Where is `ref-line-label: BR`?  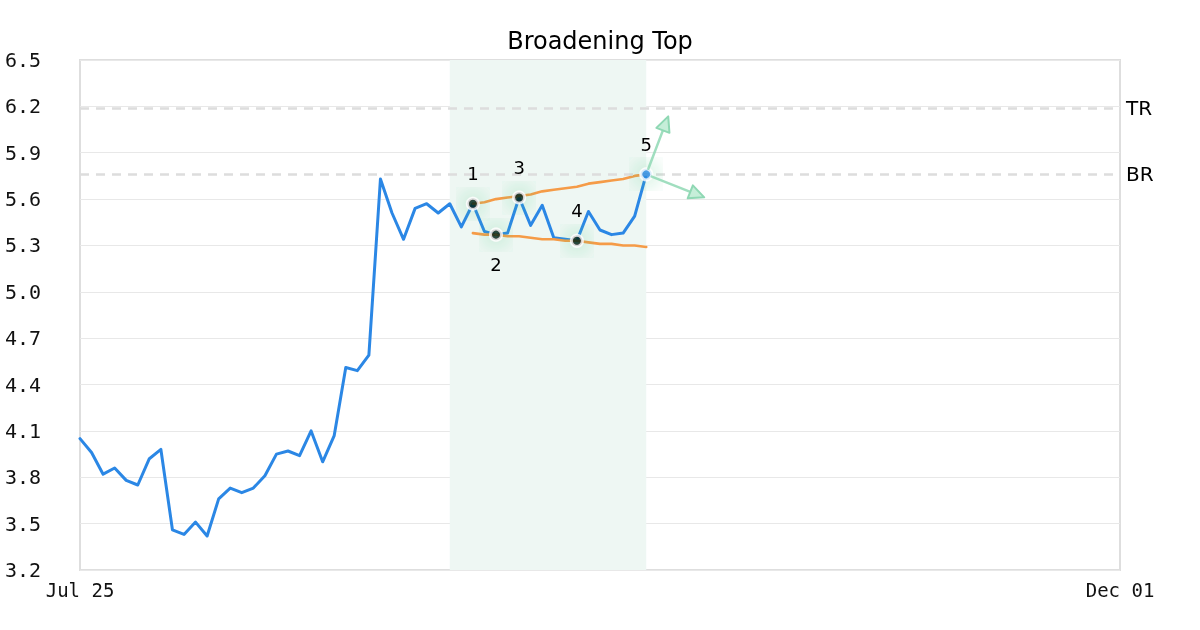
ref-line-label: BR is located at coordinates (1140, 174).